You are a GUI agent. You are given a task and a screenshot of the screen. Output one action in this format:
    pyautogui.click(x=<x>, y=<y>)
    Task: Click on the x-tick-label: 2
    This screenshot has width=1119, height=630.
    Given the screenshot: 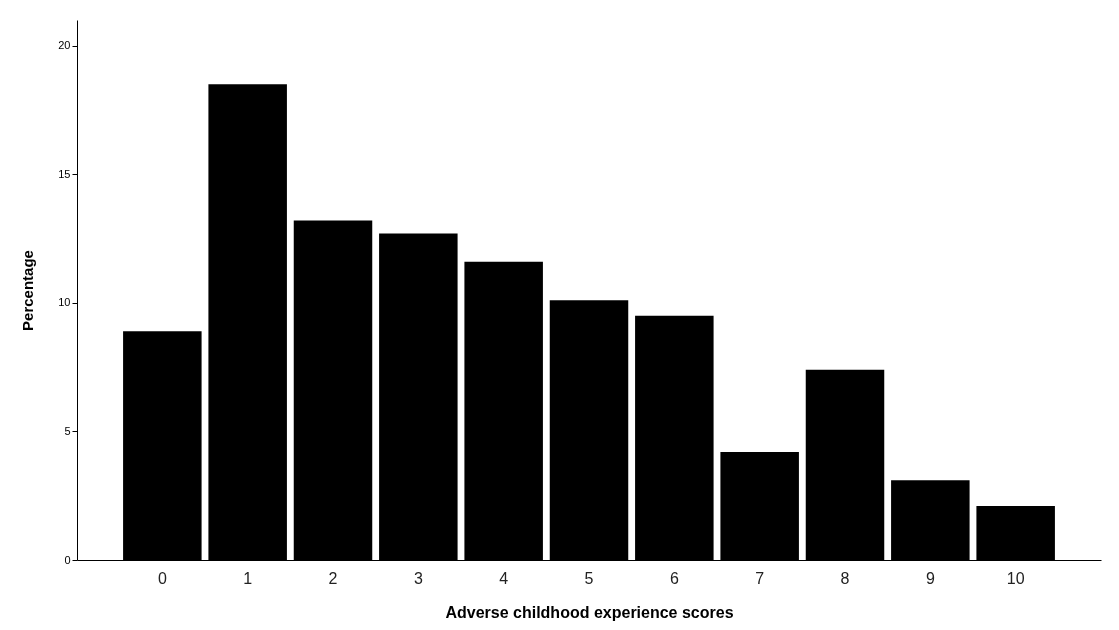 What is the action you would take?
    pyautogui.click(x=333, y=578)
    